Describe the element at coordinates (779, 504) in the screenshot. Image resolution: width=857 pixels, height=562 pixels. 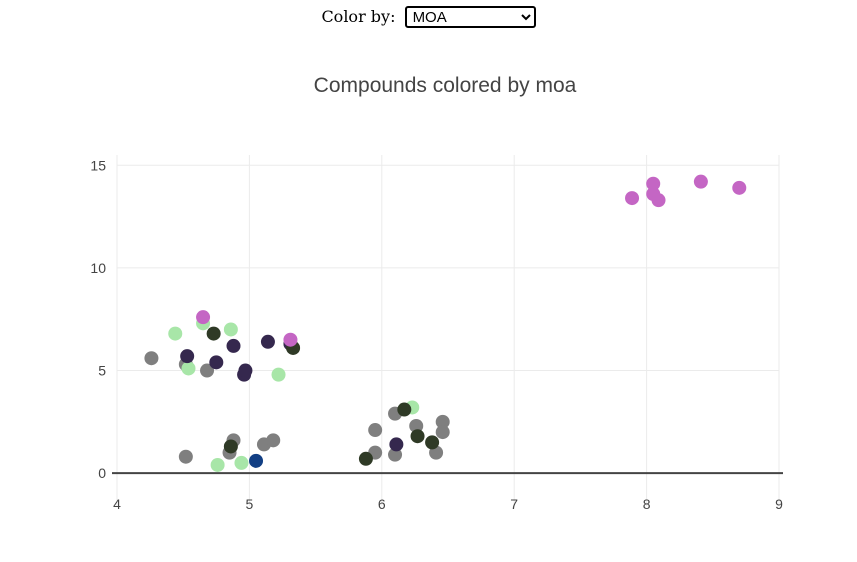
I see `x-tick-label: 9` at that location.